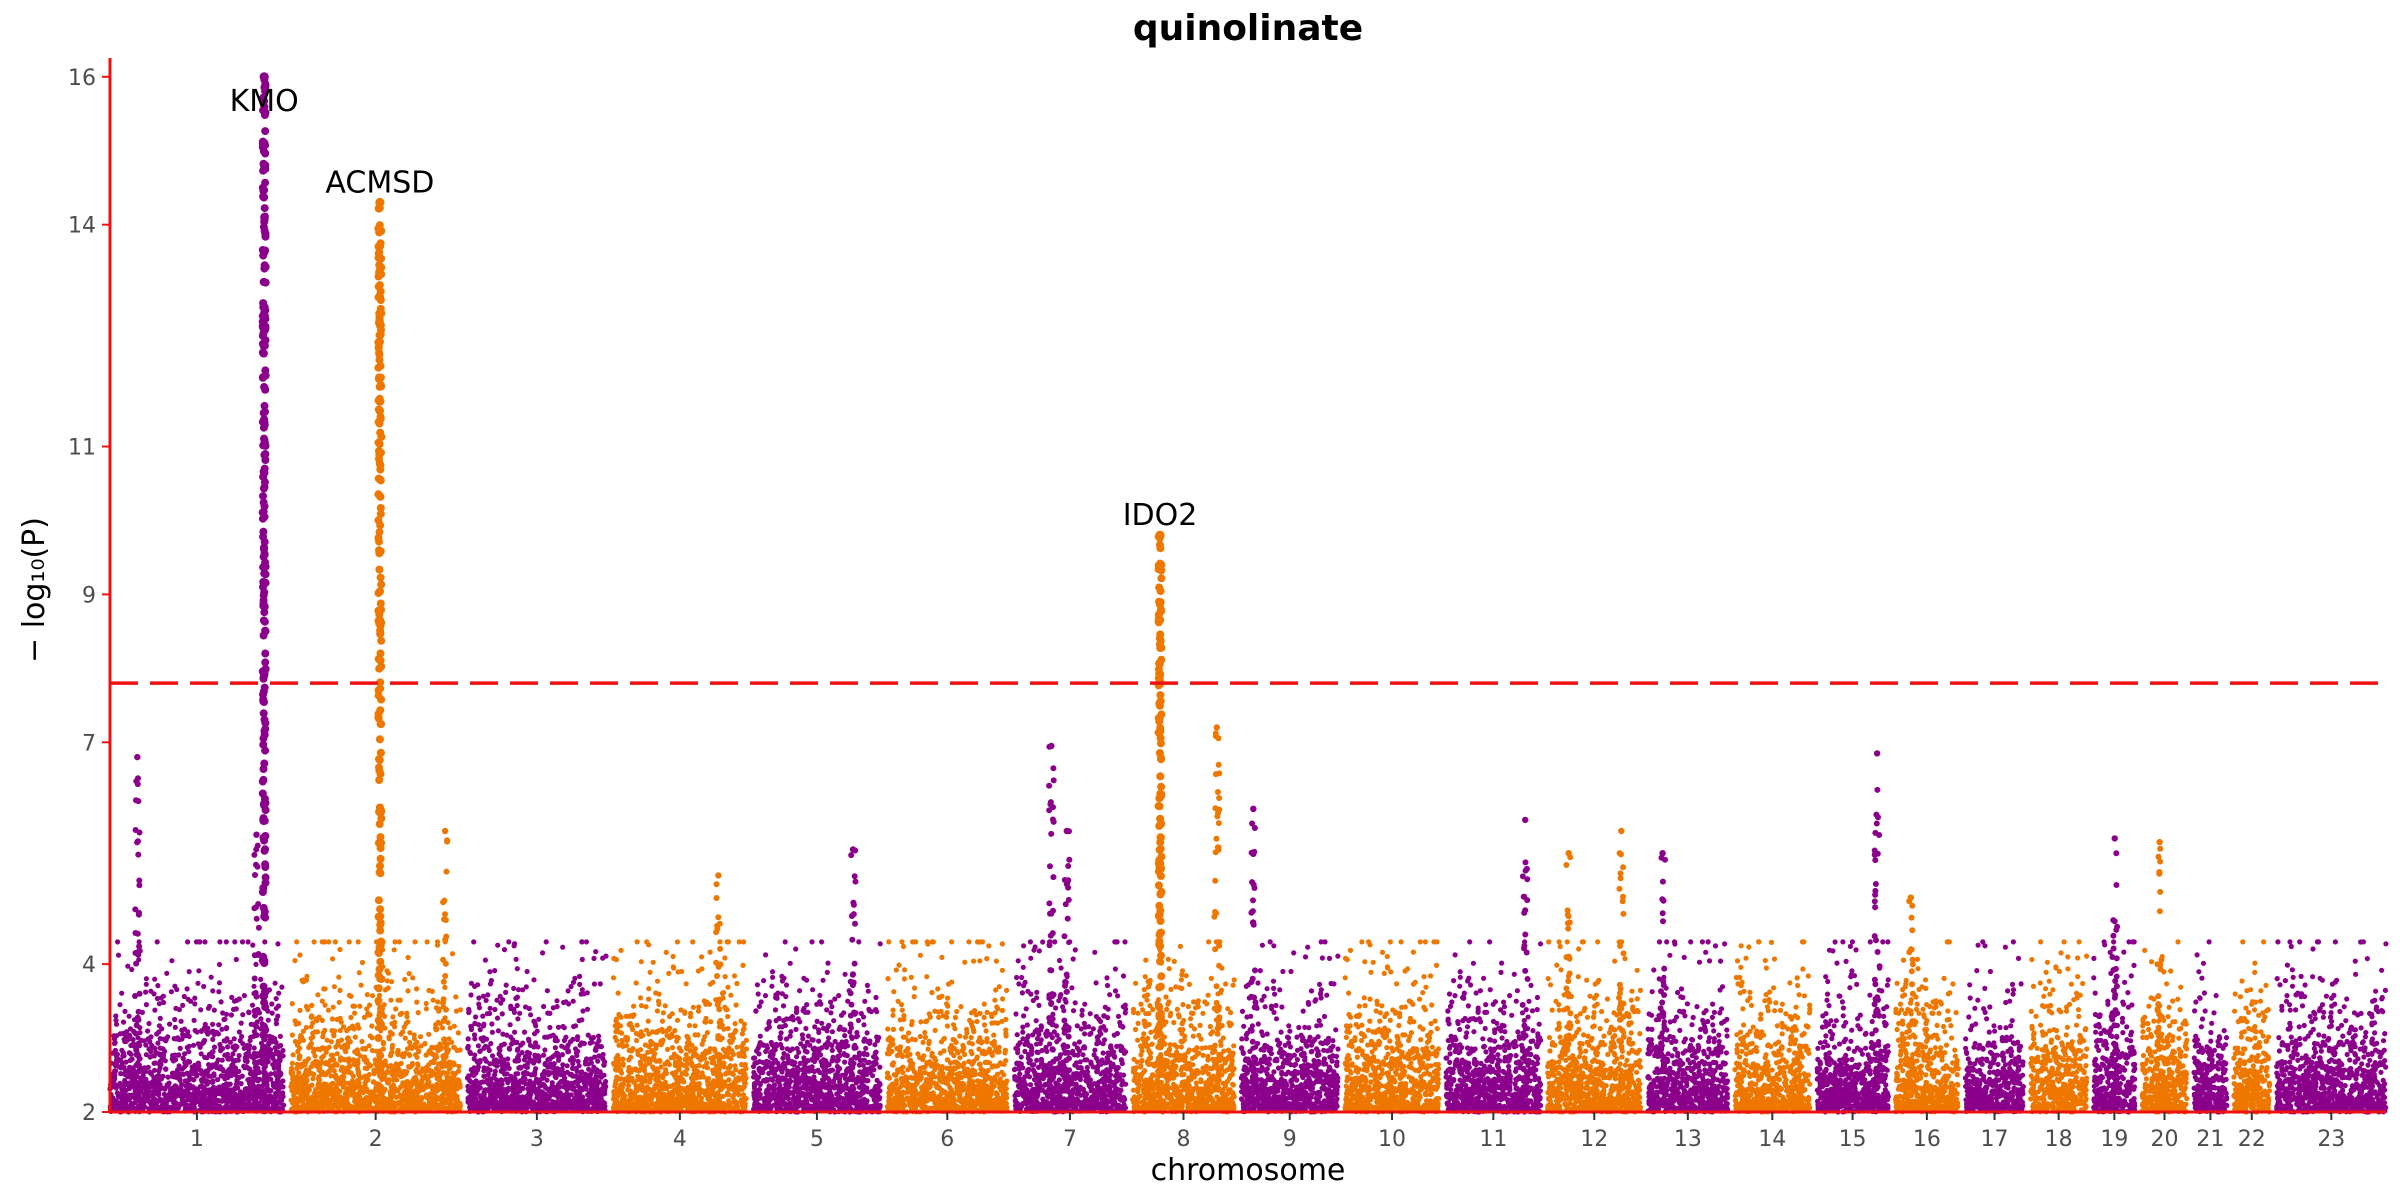 This screenshot has height=1204, width=2400. What do you see at coordinates (1248, 28) in the screenshot?
I see `chart-title: quinolinate` at bounding box center [1248, 28].